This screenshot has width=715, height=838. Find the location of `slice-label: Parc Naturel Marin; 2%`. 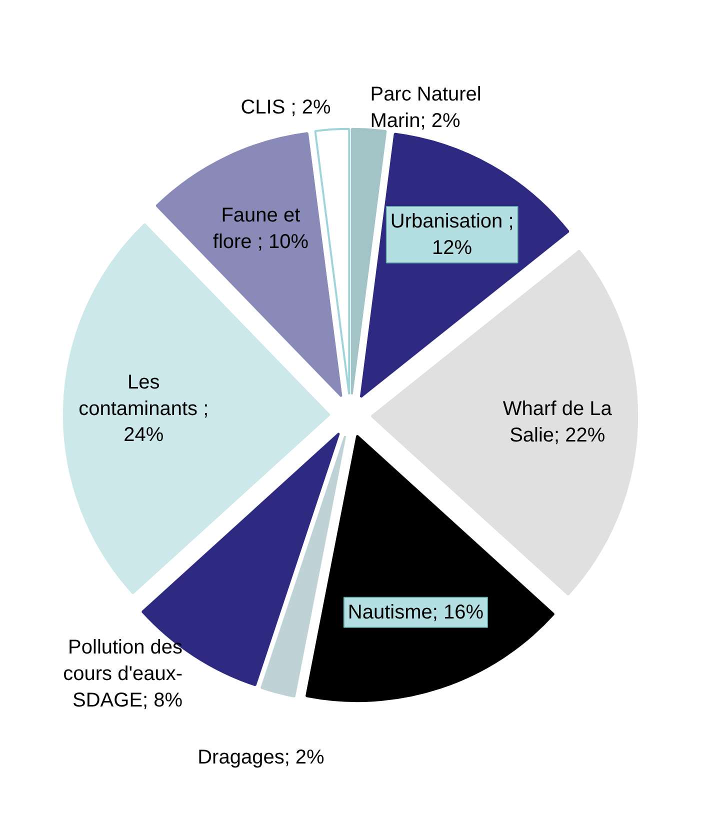

slice-label: Parc Naturel Marin; 2% is located at coordinates (426, 107).